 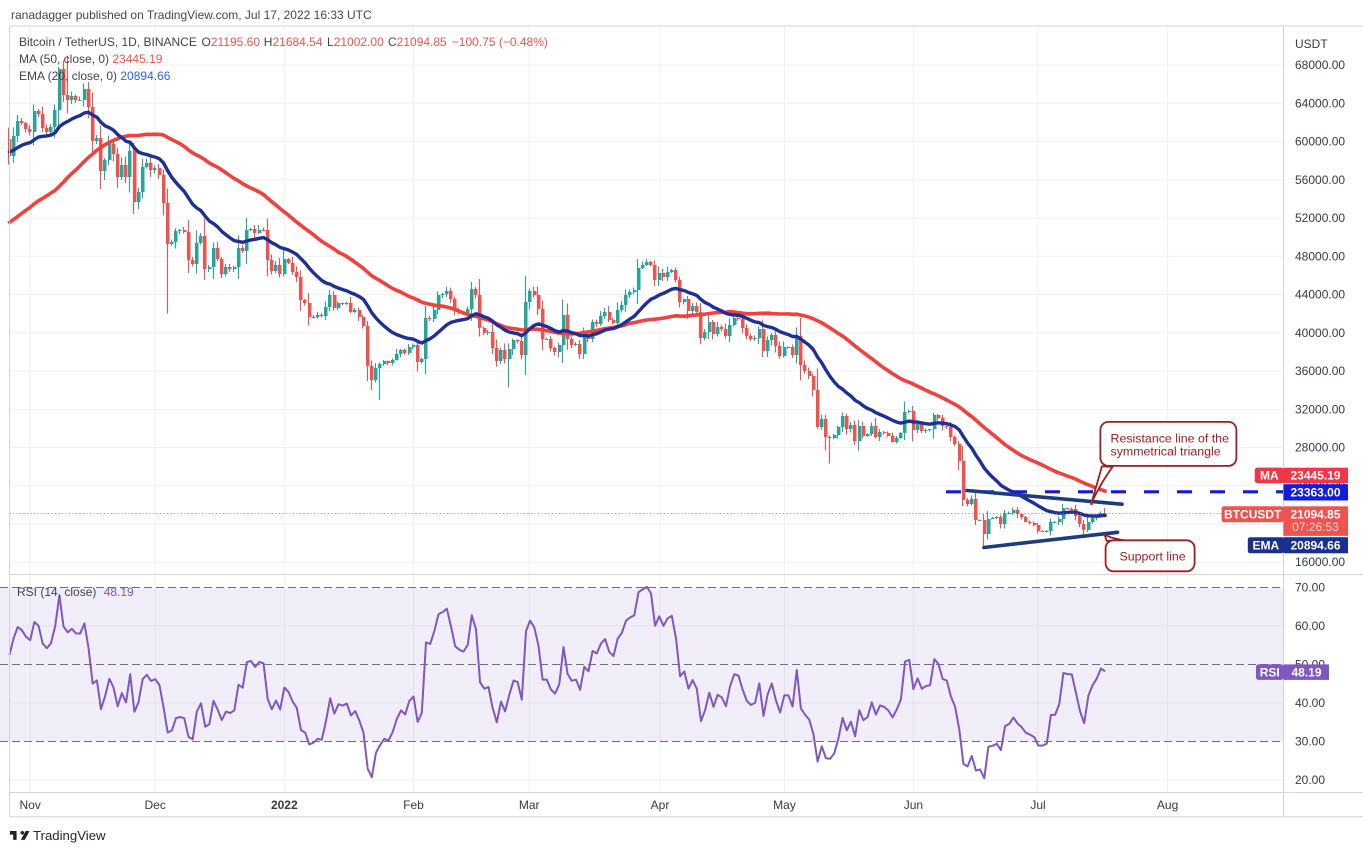 What do you see at coordinates (1037, 805) in the screenshot?
I see `svg-text: Jul` at bounding box center [1037, 805].